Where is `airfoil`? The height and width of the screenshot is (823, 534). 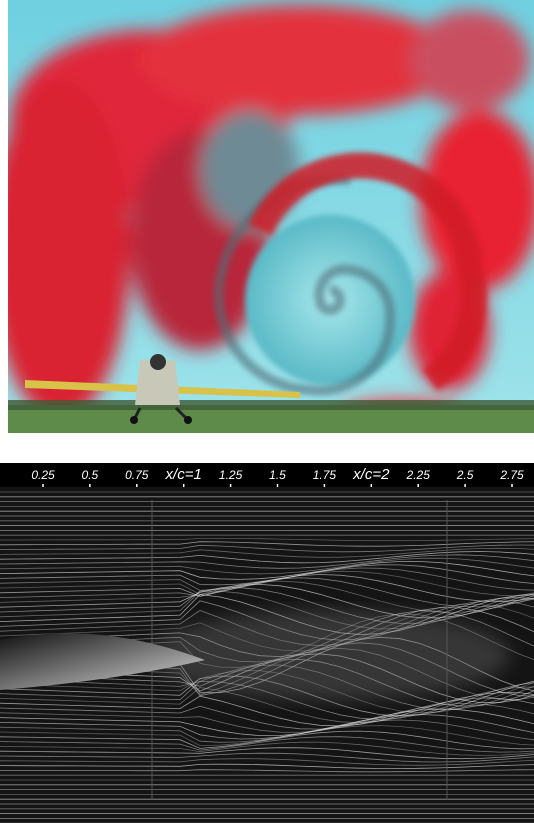 airfoil is located at coordinates (102, 661).